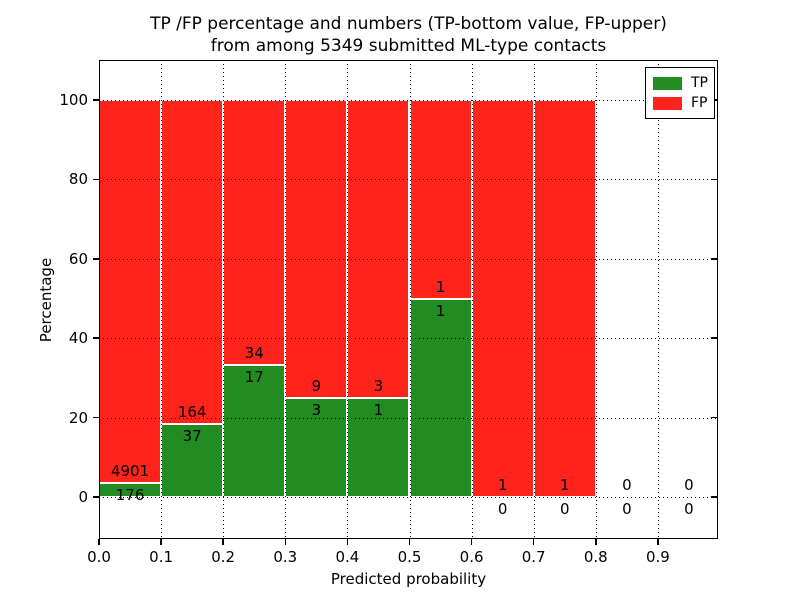  Describe the element at coordinates (378, 385) in the screenshot. I see `fp-count-label: 3` at that location.